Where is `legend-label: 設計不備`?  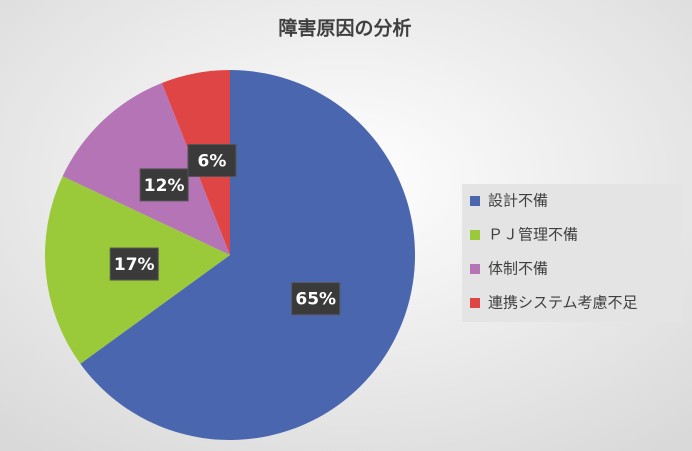 legend-label: 設計不備 is located at coordinates (518, 201).